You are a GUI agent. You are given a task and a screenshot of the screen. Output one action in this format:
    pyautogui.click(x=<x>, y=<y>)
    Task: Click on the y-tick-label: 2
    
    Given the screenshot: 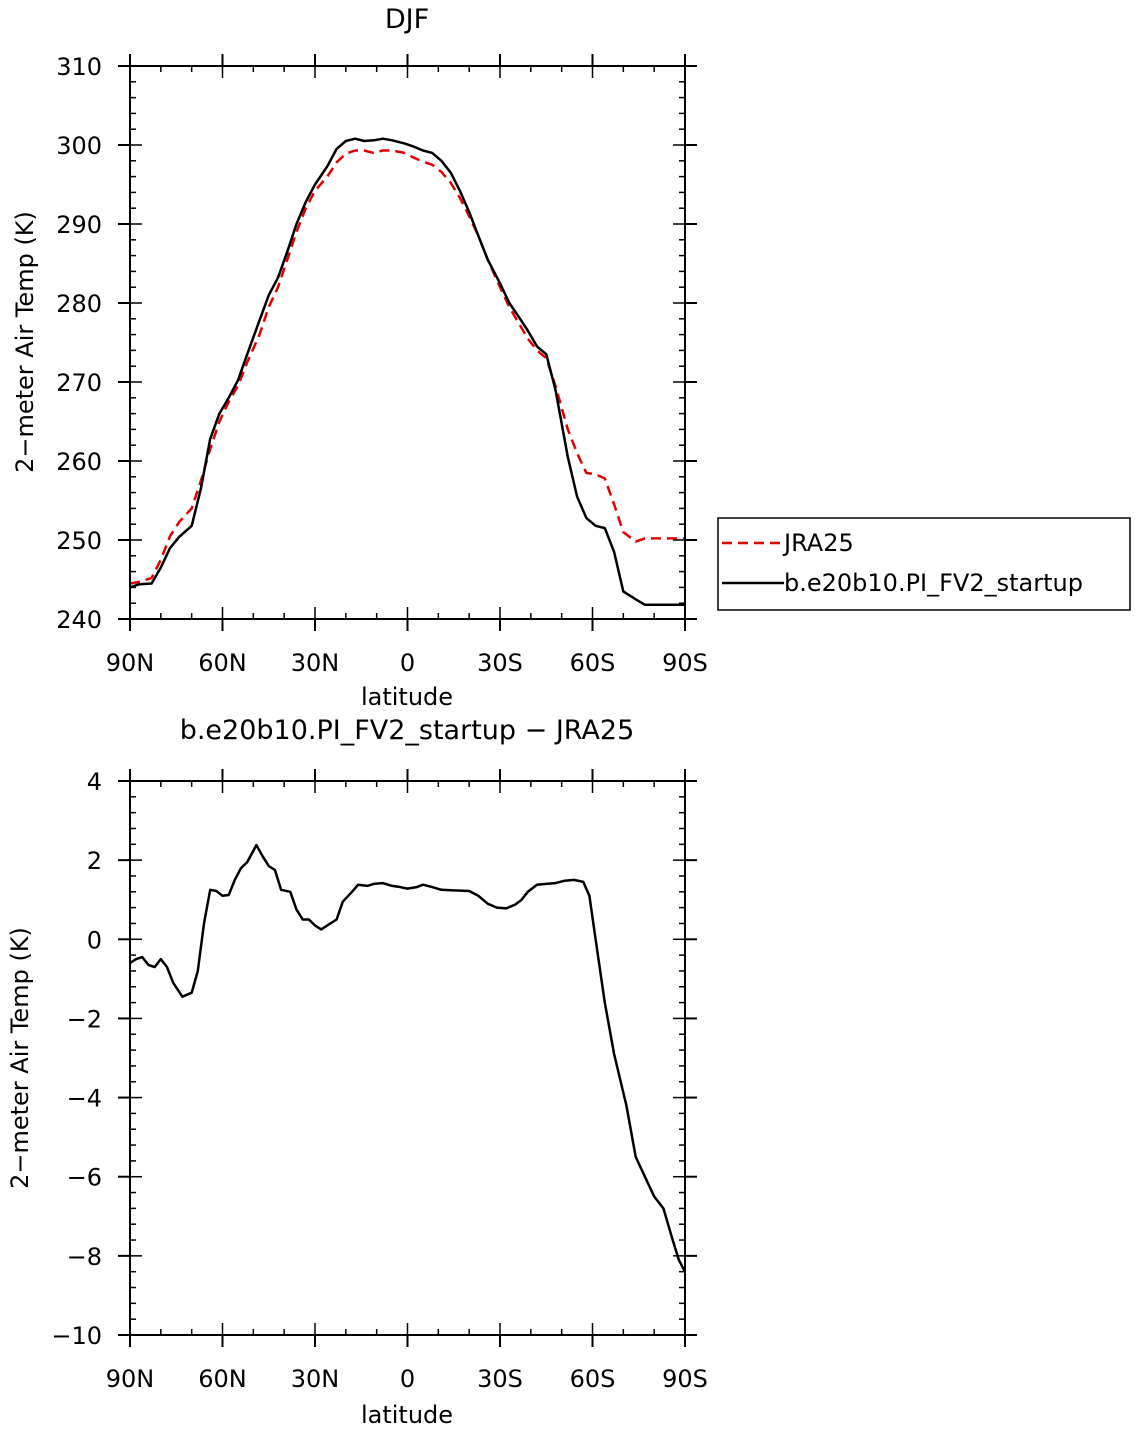 What is the action you would take?
    pyautogui.click(x=94, y=861)
    